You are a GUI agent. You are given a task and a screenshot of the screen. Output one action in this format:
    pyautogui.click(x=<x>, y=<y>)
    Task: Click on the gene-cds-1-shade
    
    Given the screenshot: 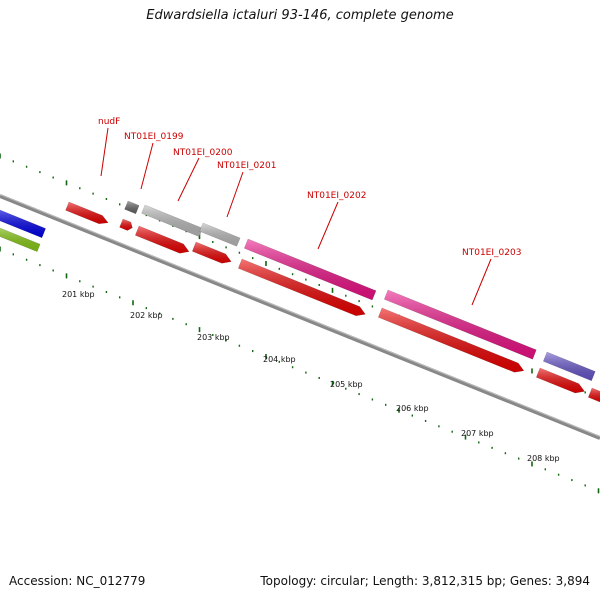 What is the action you would take?
    pyautogui.click(x=162, y=240)
    